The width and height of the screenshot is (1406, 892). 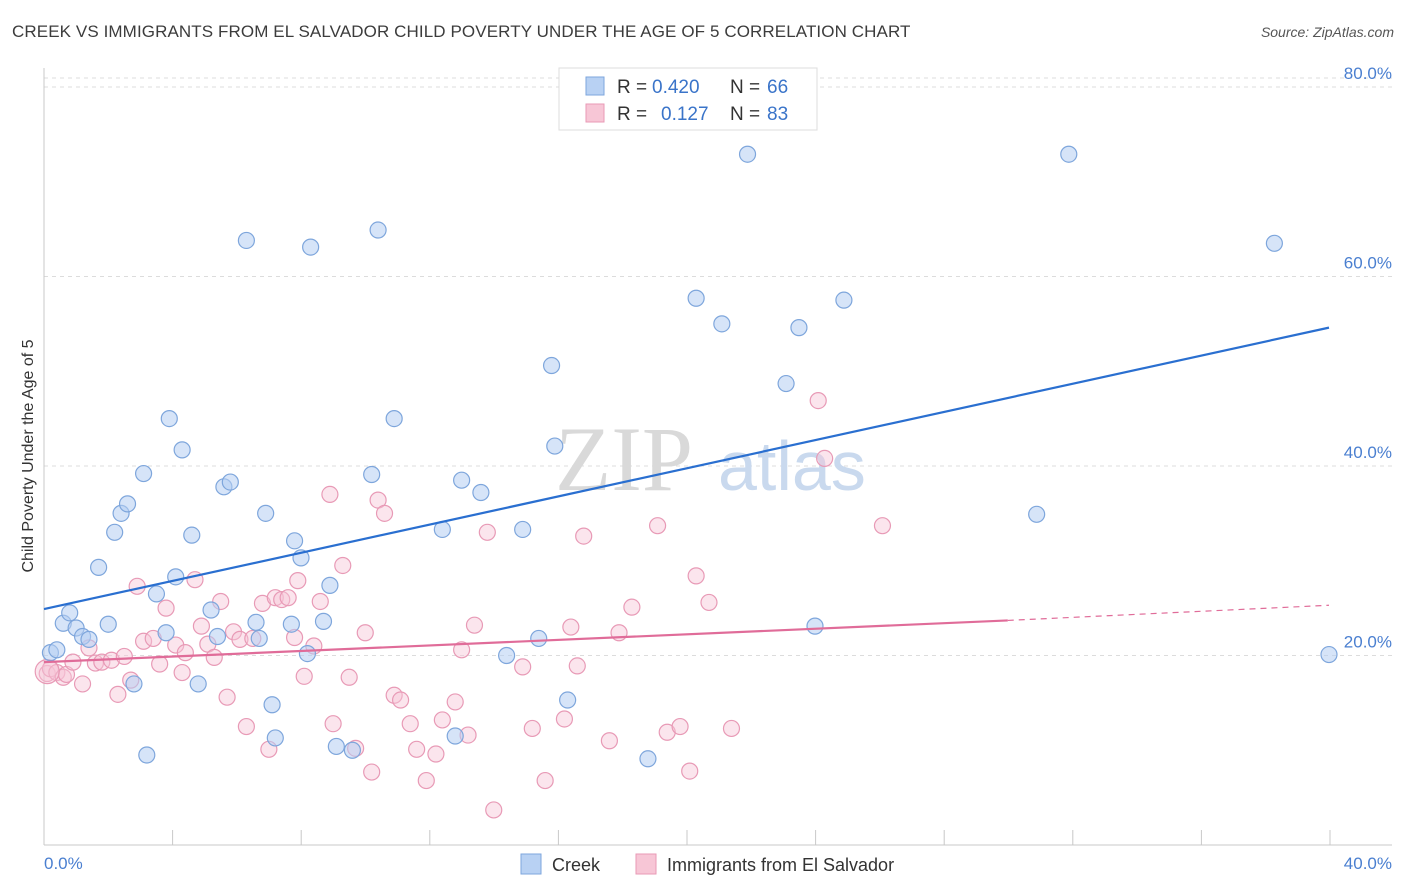 What do you see at coordinates (685, 114) in the screenshot?
I see `legend-salvador-r-value: 0.127` at bounding box center [685, 114].